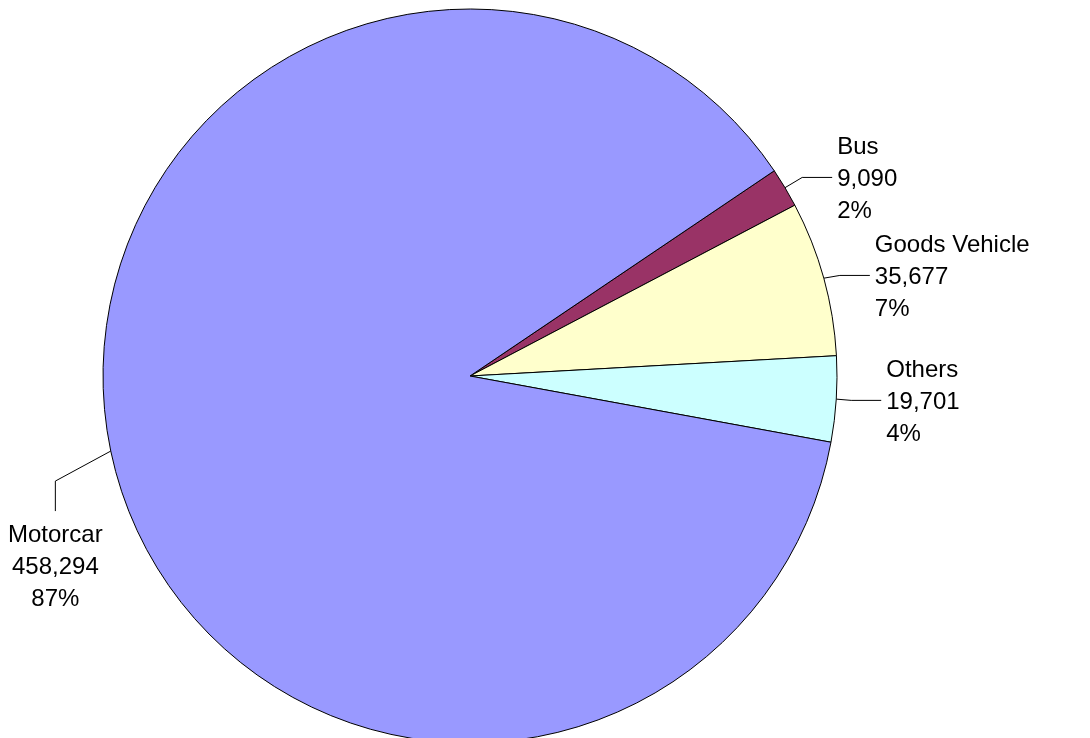 Image resolution: width=1090 pixels, height=738 pixels. Describe the element at coordinates (858, 145) in the screenshot. I see `slice-label: Bus` at that location.